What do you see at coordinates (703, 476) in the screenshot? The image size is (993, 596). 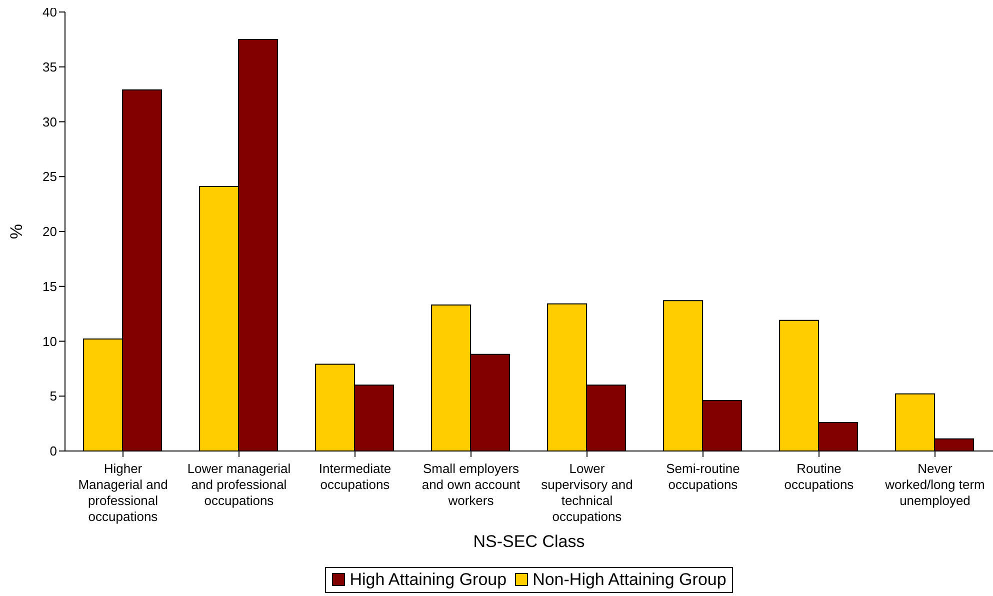 I see `x-tick-label: Semi-routine occupations` at bounding box center [703, 476].